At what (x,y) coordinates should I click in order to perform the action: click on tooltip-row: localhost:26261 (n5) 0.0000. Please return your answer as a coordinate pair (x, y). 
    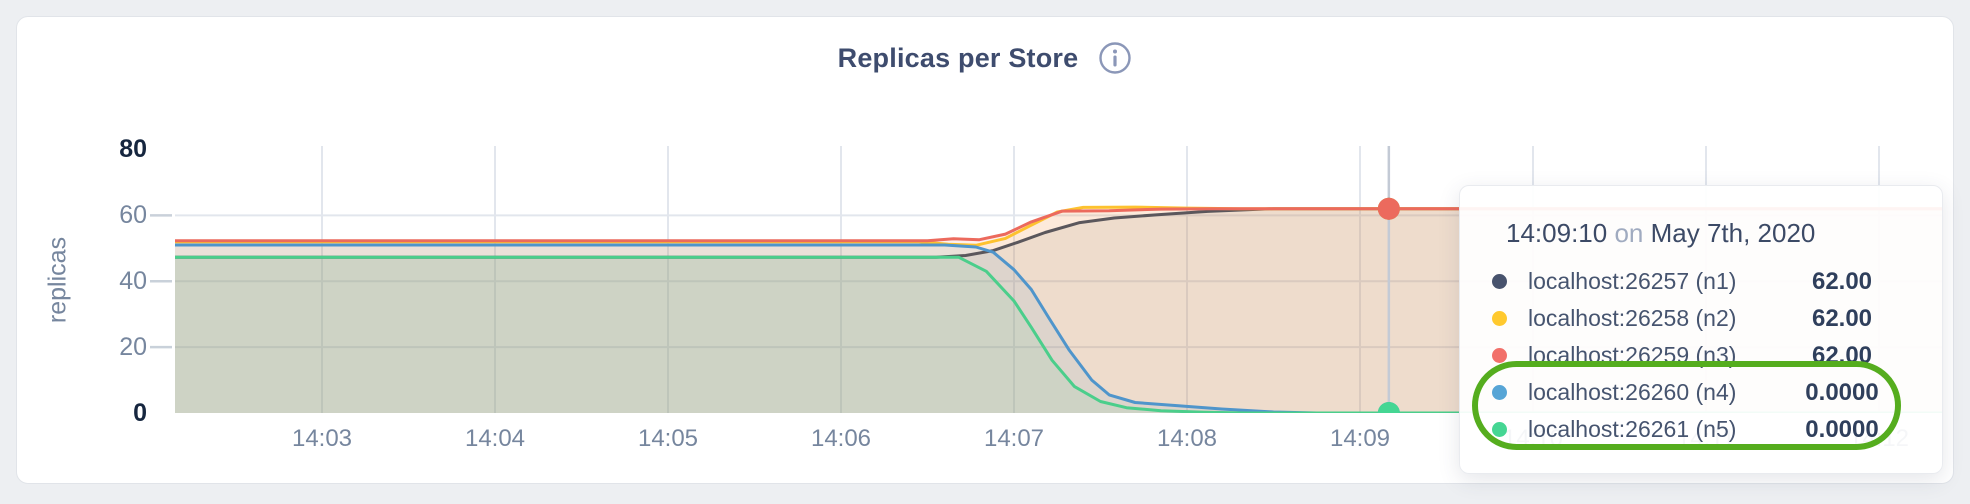
    Looking at the image, I should click on (1707, 429).